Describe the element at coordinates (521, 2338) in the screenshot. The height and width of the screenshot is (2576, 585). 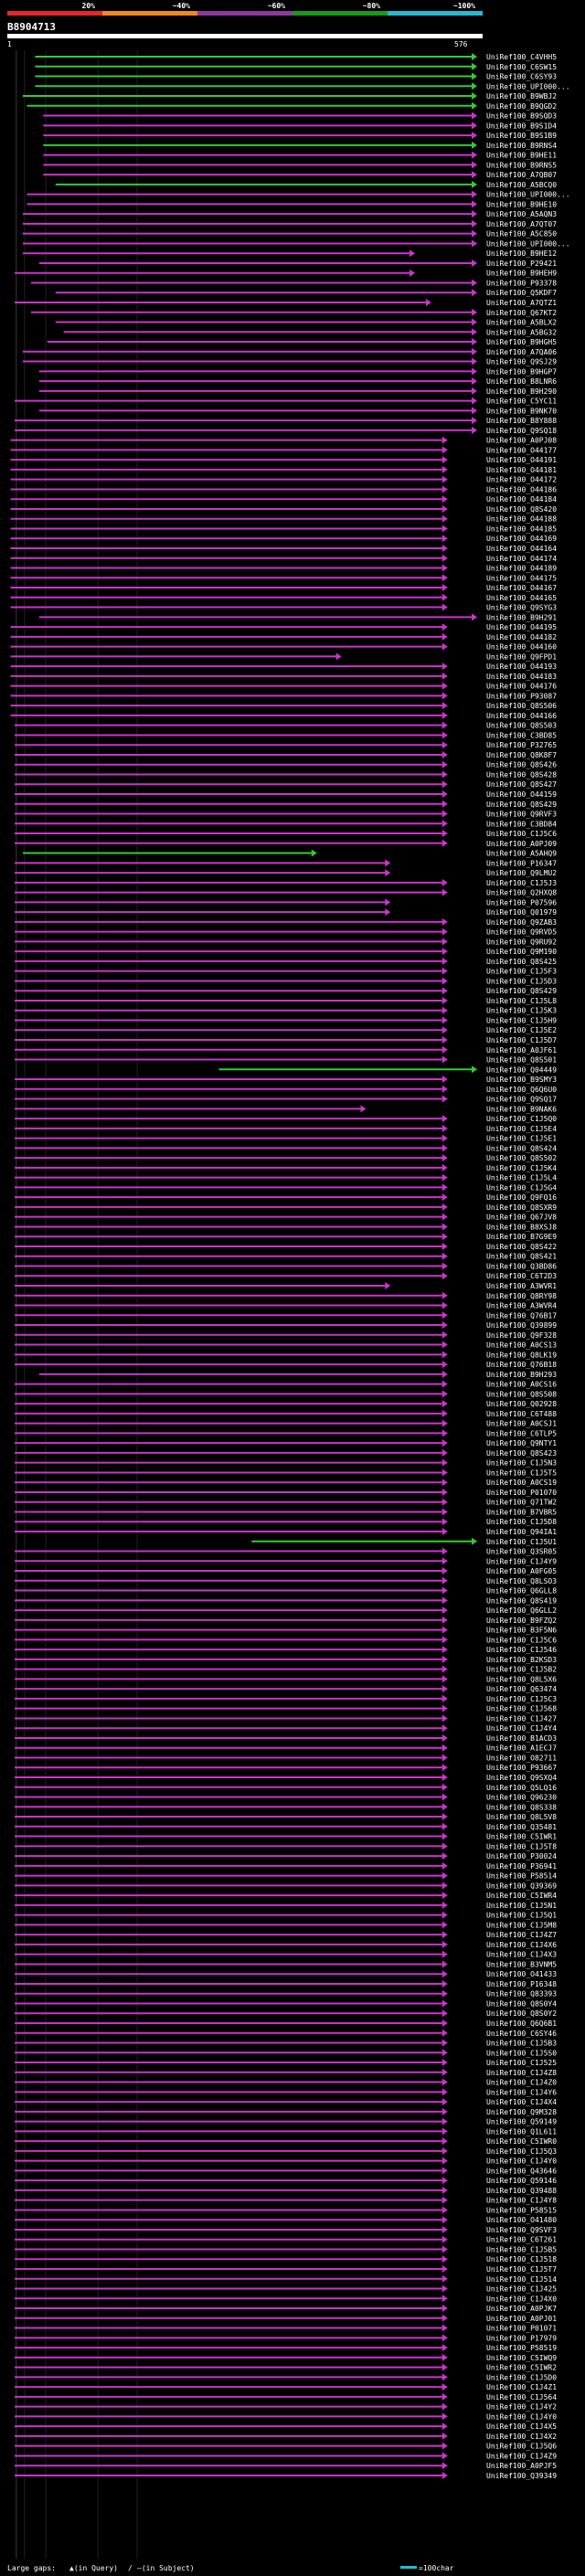
I see `hit-label: UniRef100_P17979` at that location.